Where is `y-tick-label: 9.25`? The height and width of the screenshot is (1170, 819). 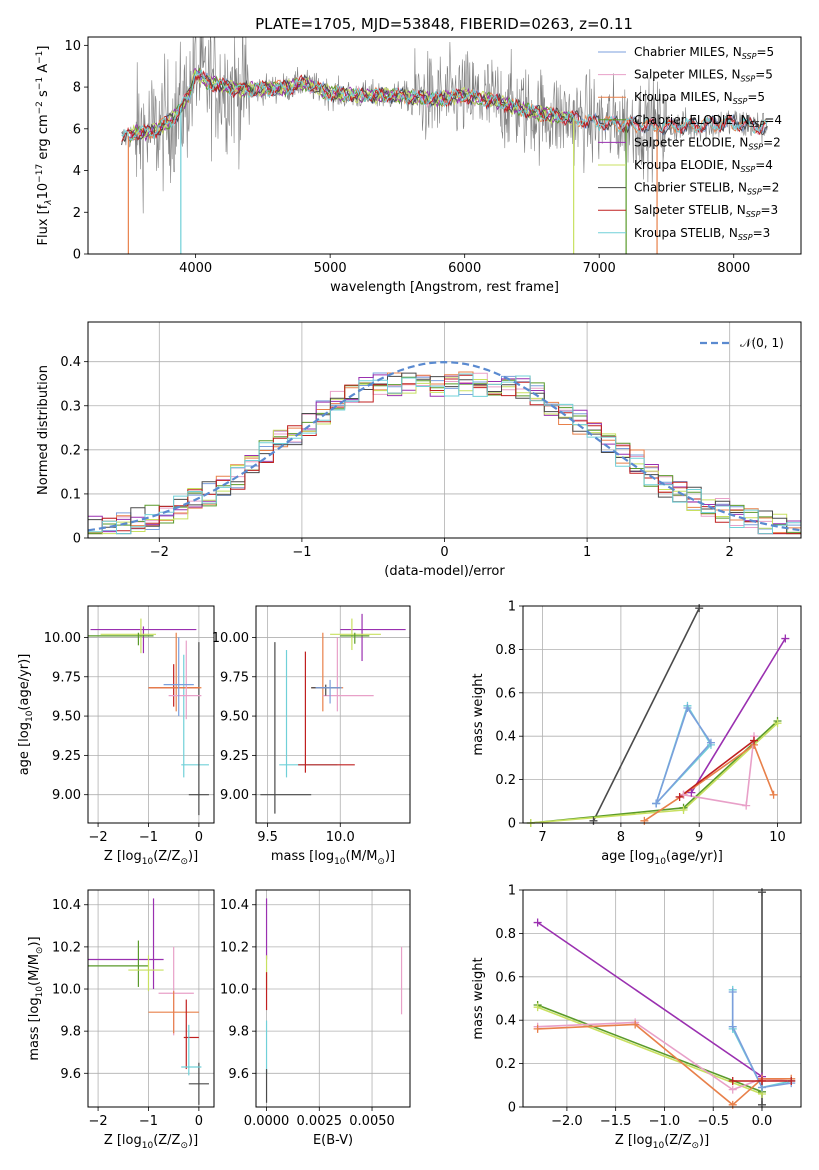
y-tick-label: 9.25 is located at coordinates (234, 756).